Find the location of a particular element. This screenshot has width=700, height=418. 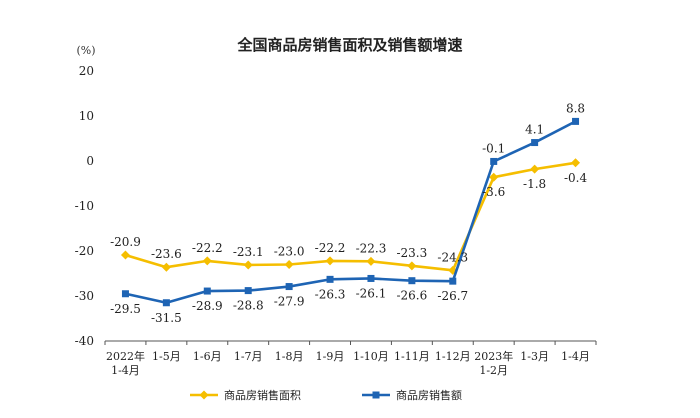

y-tick-label: -30 is located at coordinates (84, 296).